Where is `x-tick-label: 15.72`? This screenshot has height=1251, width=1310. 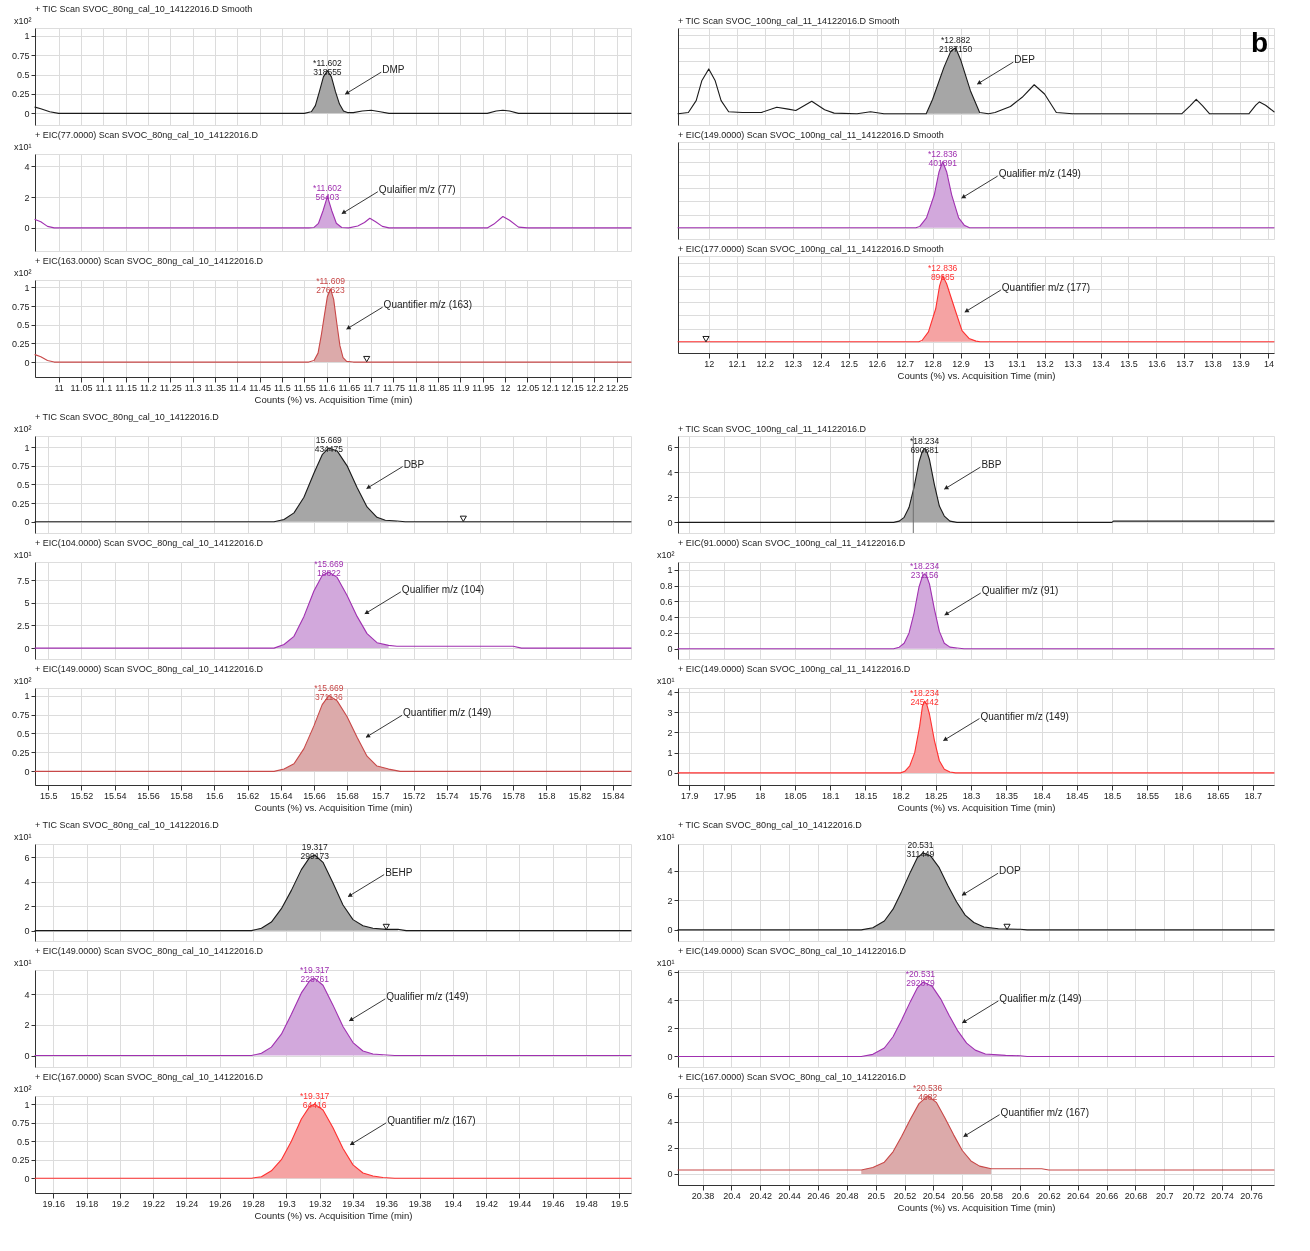
x-tick-label: 15.72 is located at coordinates (414, 795).